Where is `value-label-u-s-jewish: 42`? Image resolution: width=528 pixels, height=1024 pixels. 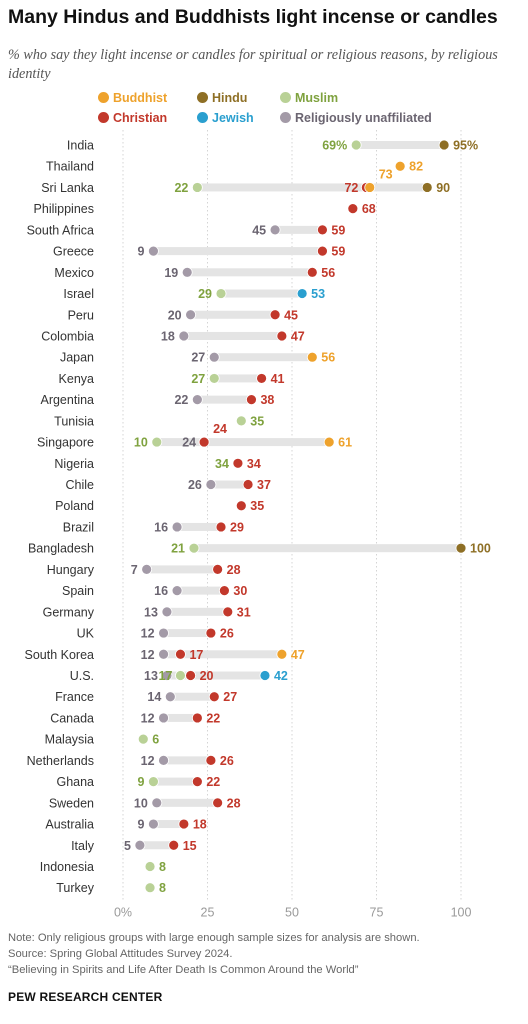 value-label-u-s-jewish: 42 is located at coordinates (281, 676).